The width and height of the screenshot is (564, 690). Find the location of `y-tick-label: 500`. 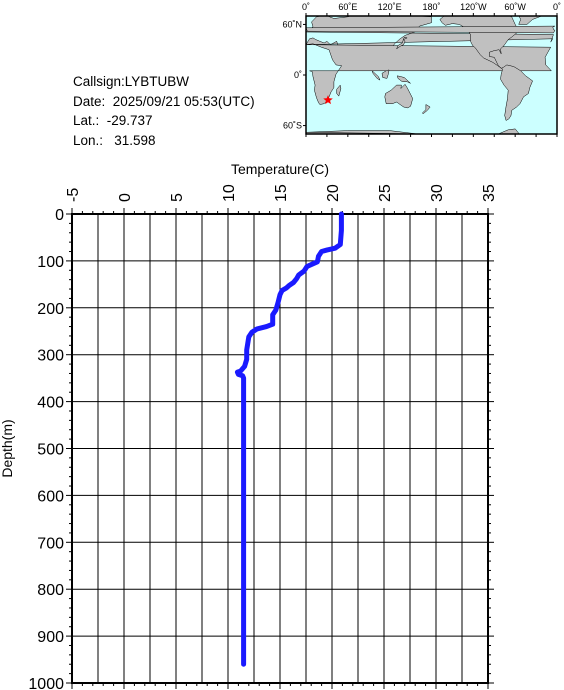

y-tick-label: 500 is located at coordinates (50, 450).